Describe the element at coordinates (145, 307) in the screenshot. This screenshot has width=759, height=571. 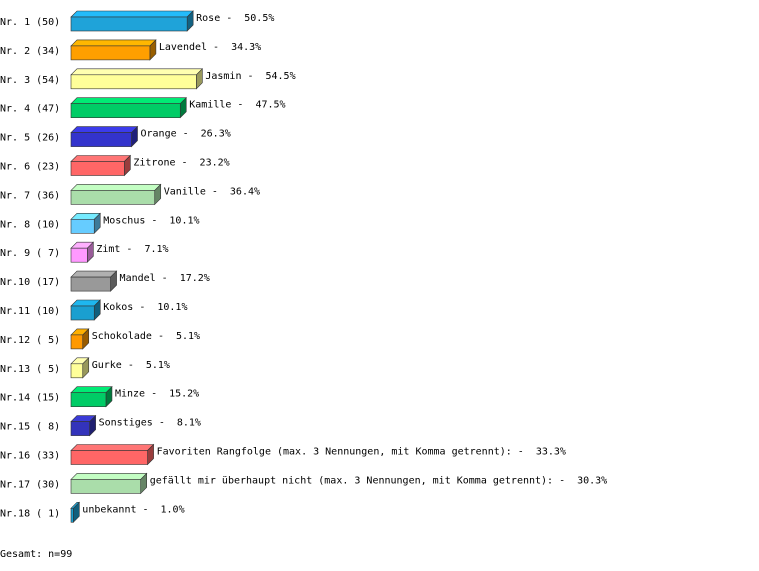
I see `bar-label: Kokos - 10.1%` at that location.